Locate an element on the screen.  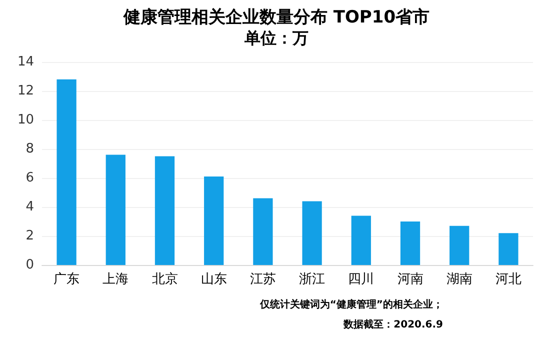
x-tick-label: 广东 is located at coordinates (67, 279).